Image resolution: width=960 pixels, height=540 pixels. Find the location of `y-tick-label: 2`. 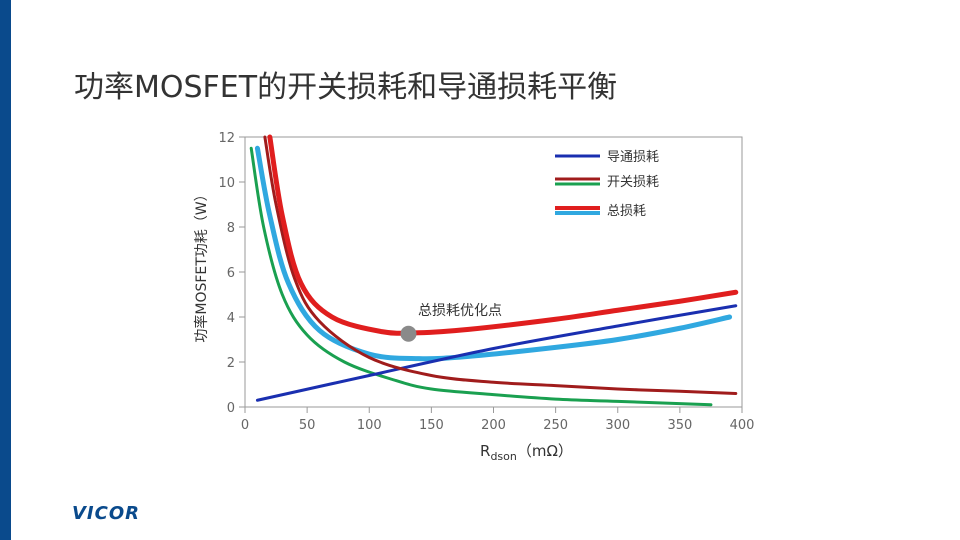

y-tick-label: 2 is located at coordinates (231, 363).